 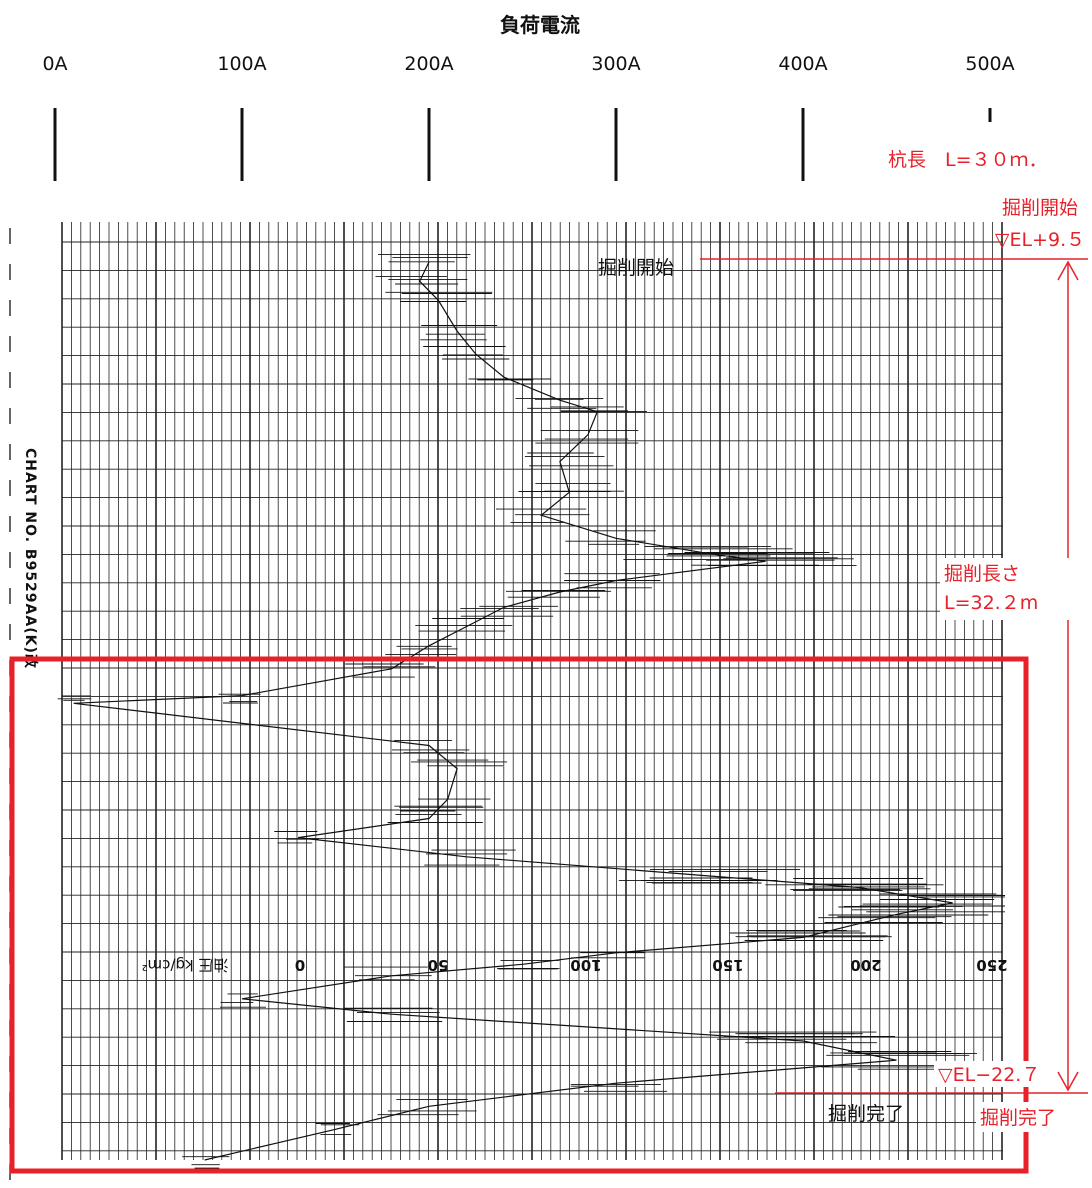 I want to click on arrow-head-down, so click(x=1068, y=1081).